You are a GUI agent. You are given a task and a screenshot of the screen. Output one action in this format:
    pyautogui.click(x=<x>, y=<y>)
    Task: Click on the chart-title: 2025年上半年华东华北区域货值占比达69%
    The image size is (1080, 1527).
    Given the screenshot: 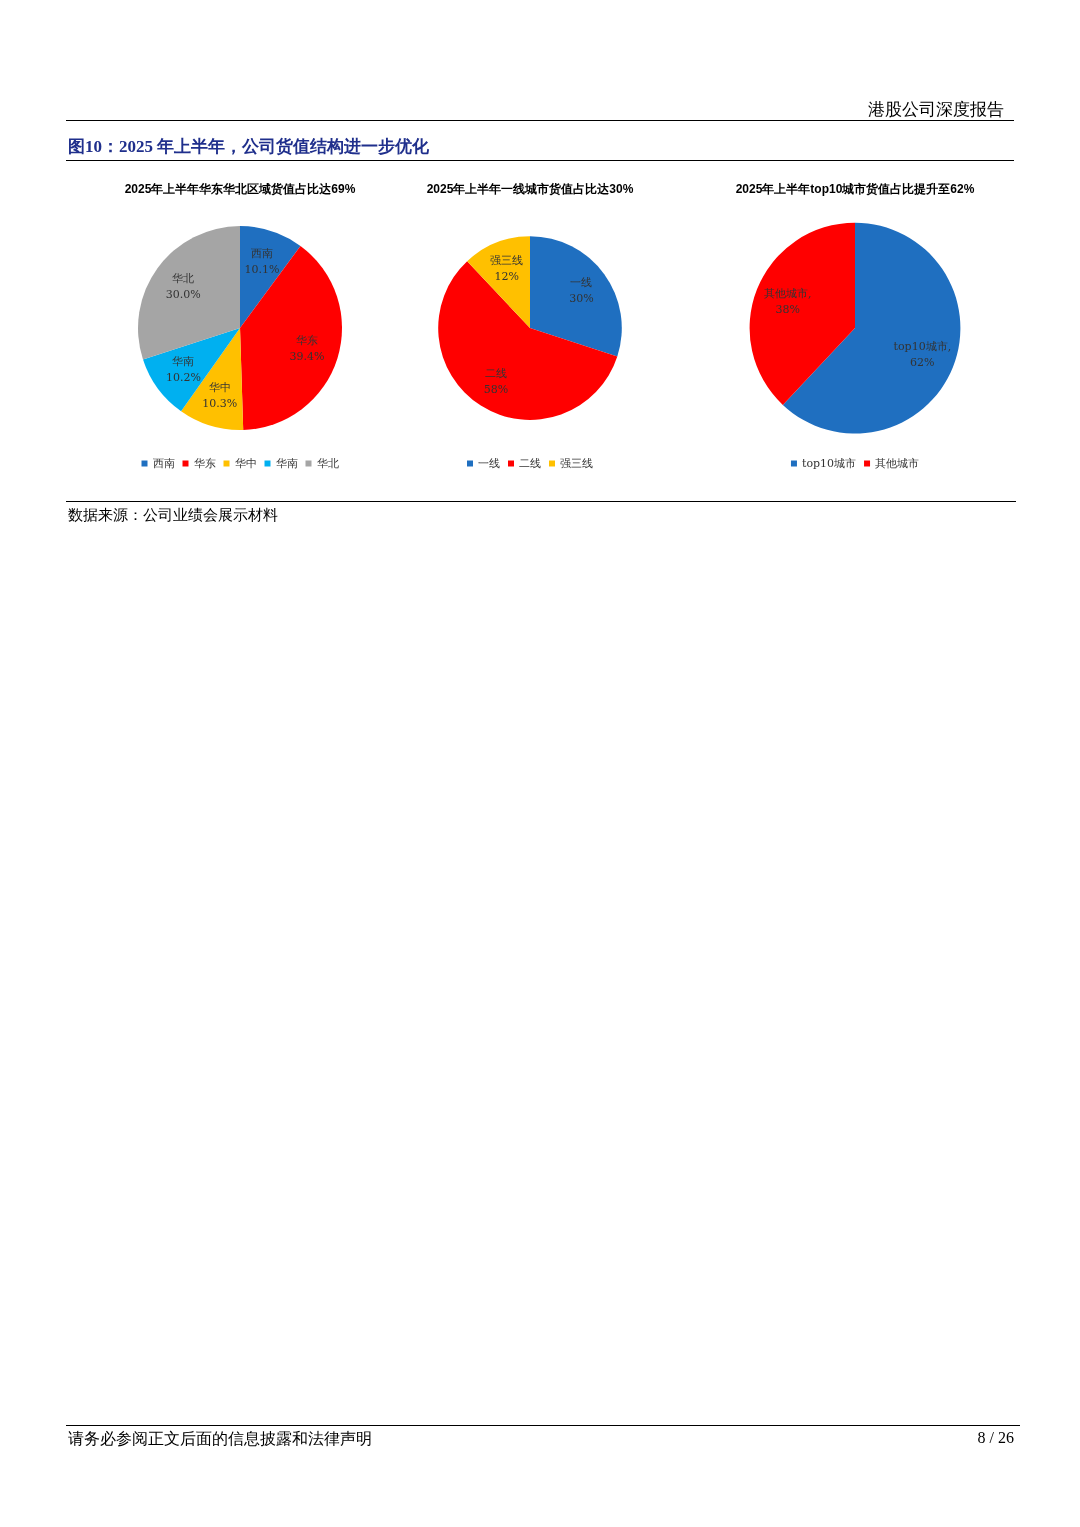 What is the action you would take?
    pyautogui.click(x=240, y=189)
    